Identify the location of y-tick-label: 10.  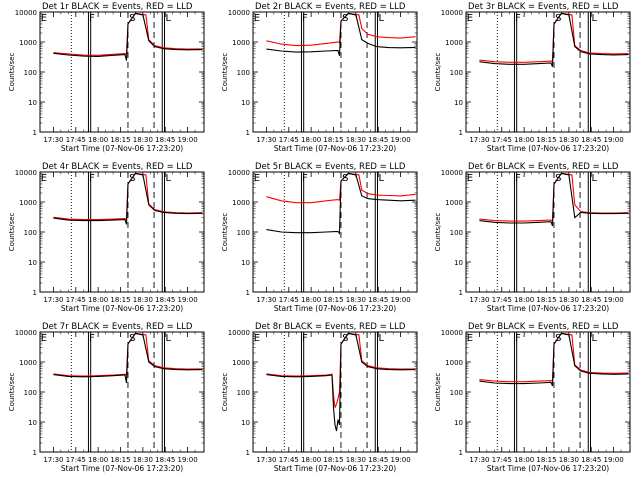
(458, 423).